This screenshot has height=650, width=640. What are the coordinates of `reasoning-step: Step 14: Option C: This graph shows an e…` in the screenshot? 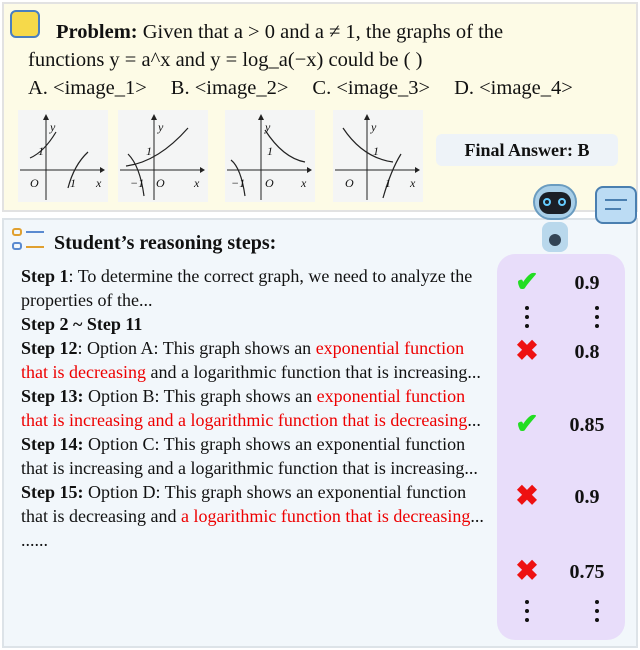 It's located at (256, 456).